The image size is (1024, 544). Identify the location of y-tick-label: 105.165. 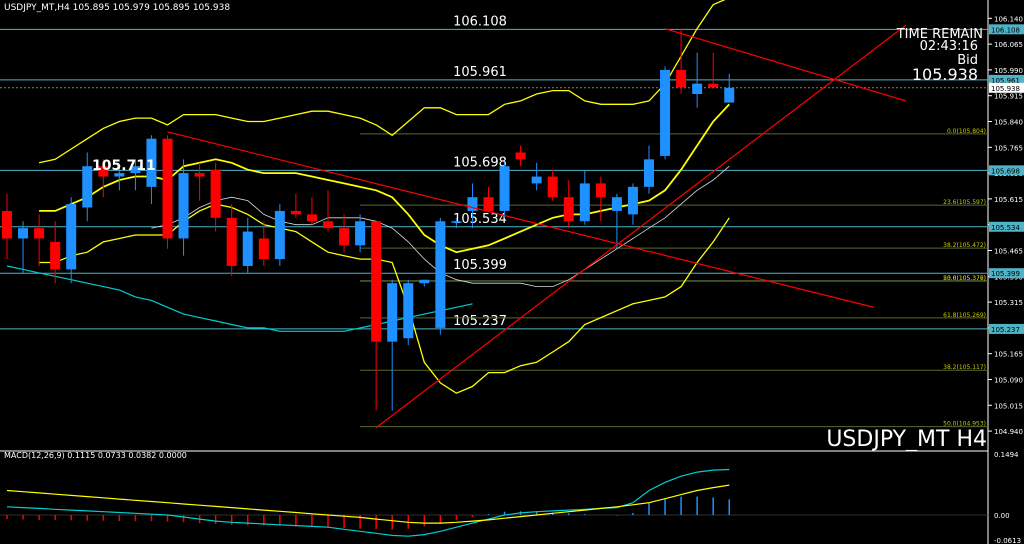
(1008, 355).